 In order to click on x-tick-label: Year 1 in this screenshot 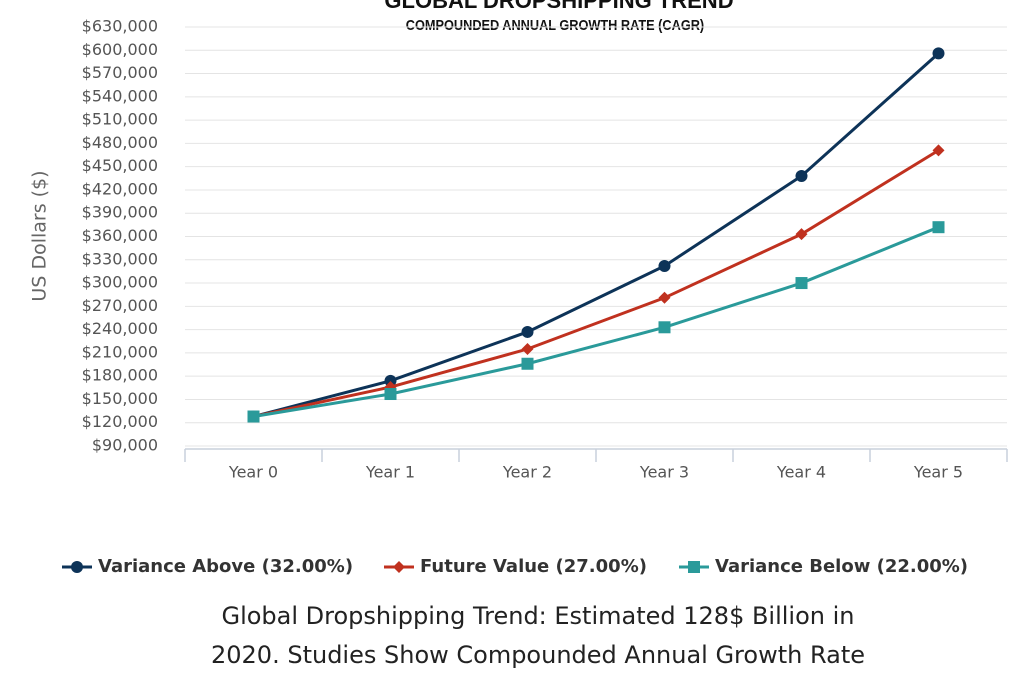, I will do `click(390, 472)`.